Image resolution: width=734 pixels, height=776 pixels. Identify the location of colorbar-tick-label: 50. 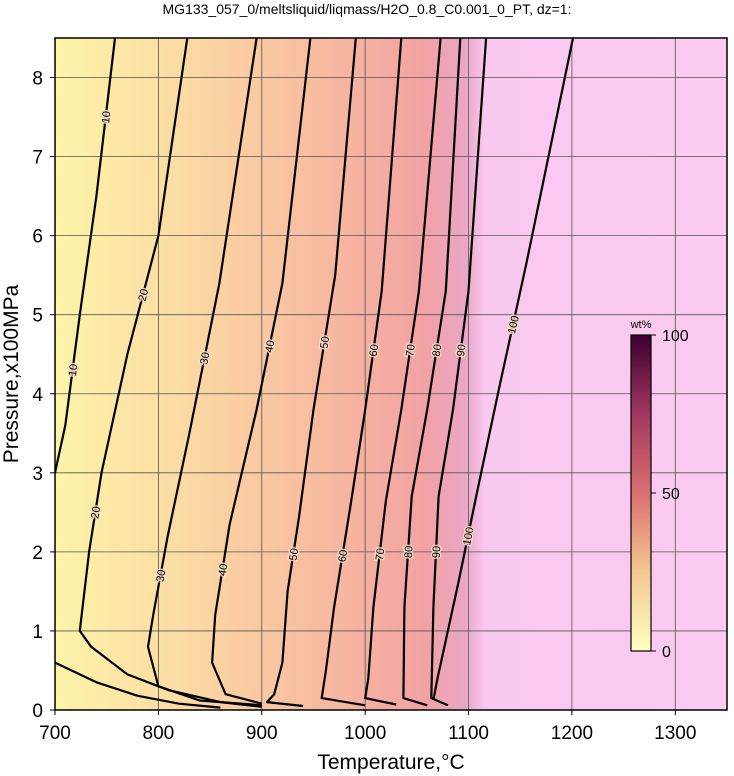
(671, 494).